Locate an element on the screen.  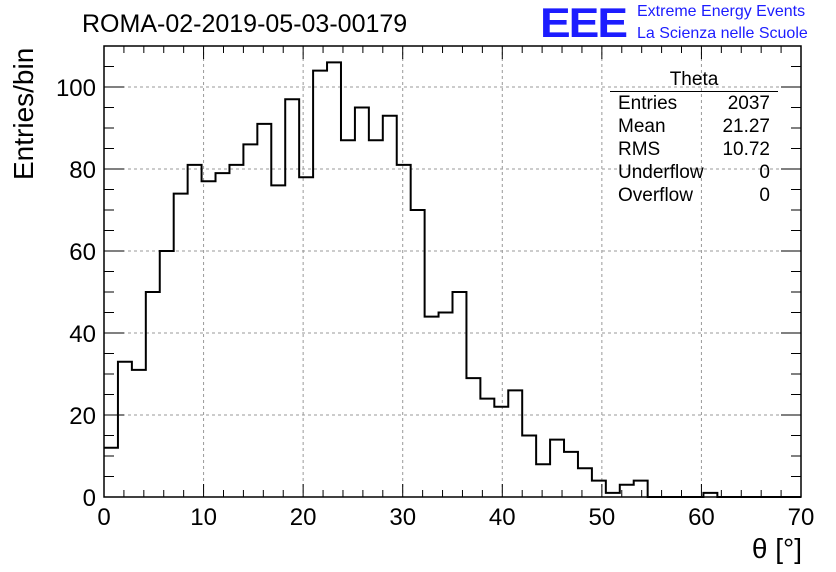
stats-row-underflow: Underflow 0 is located at coordinates (694, 172).